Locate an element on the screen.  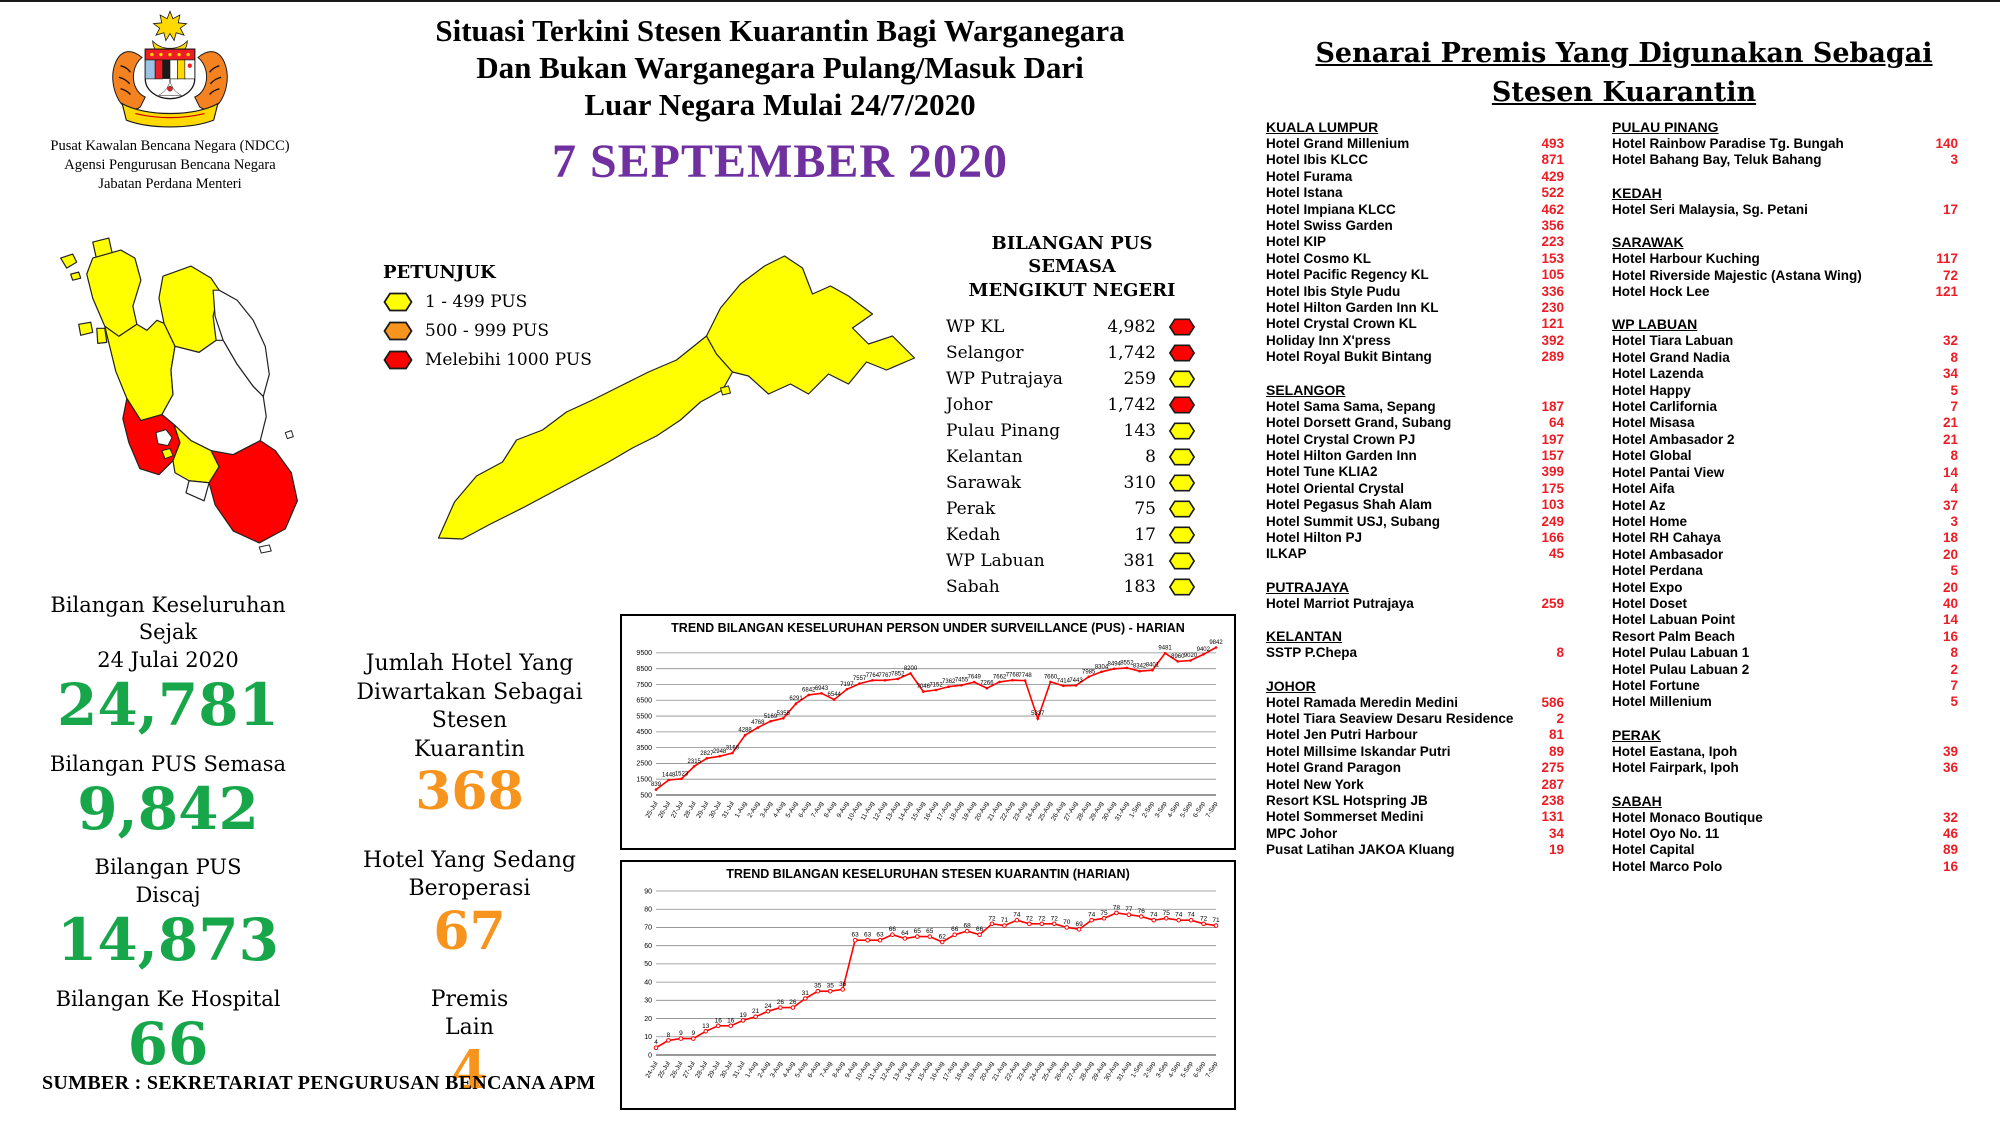
svg-text: 60 is located at coordinates (648, 946).